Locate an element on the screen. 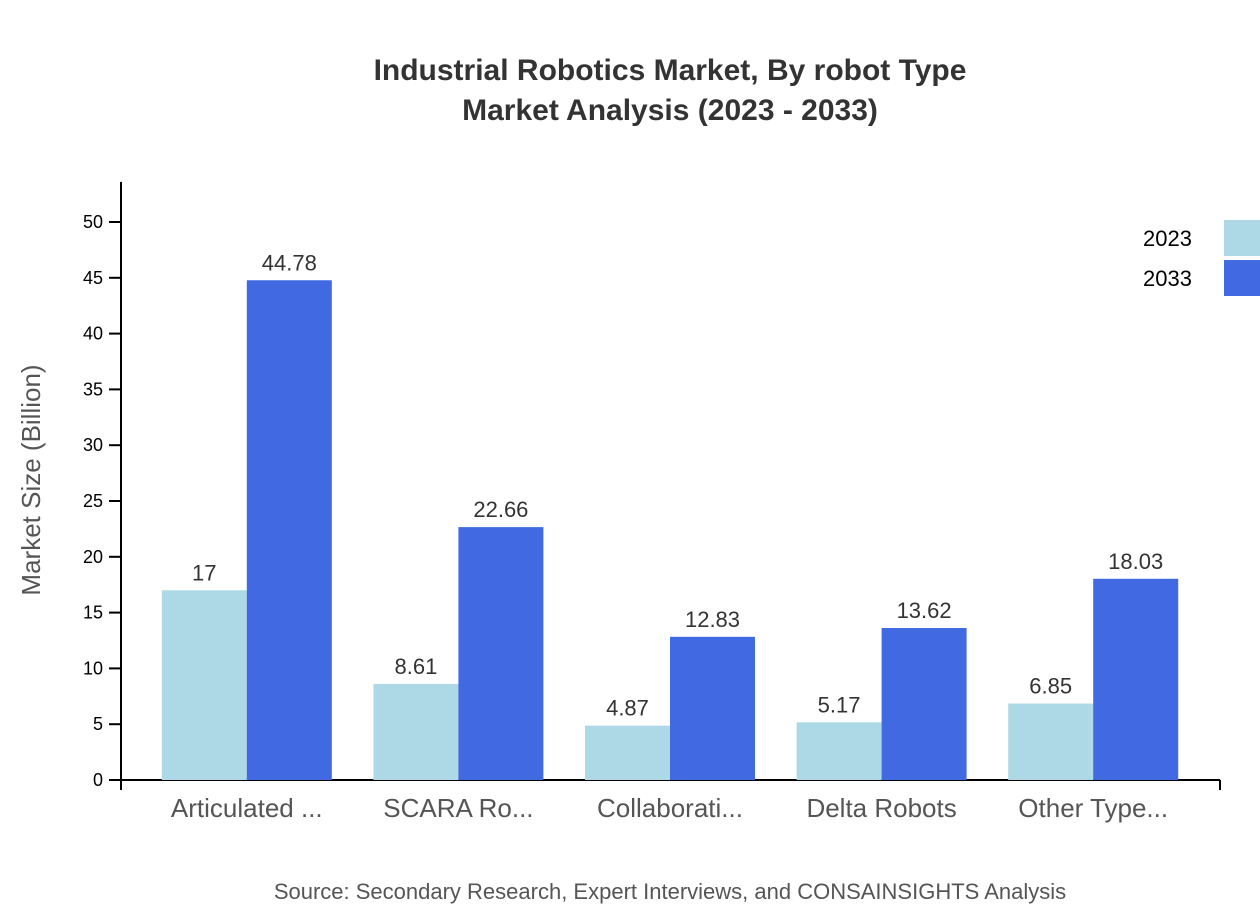 Image resolution: width=1260 pixels, height=920 pixels. y-axis-label: Market Size (Billion) is located at coordinates (31, 479).